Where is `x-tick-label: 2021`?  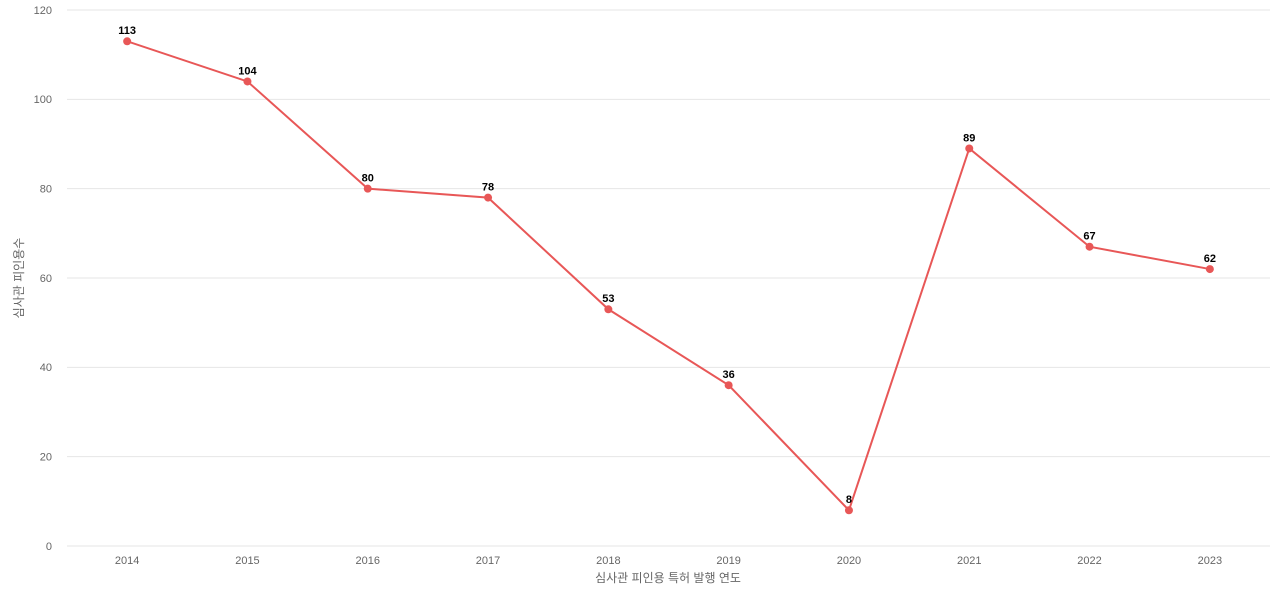 x-tick-label: 2021 is located at coordinates (969, 561).